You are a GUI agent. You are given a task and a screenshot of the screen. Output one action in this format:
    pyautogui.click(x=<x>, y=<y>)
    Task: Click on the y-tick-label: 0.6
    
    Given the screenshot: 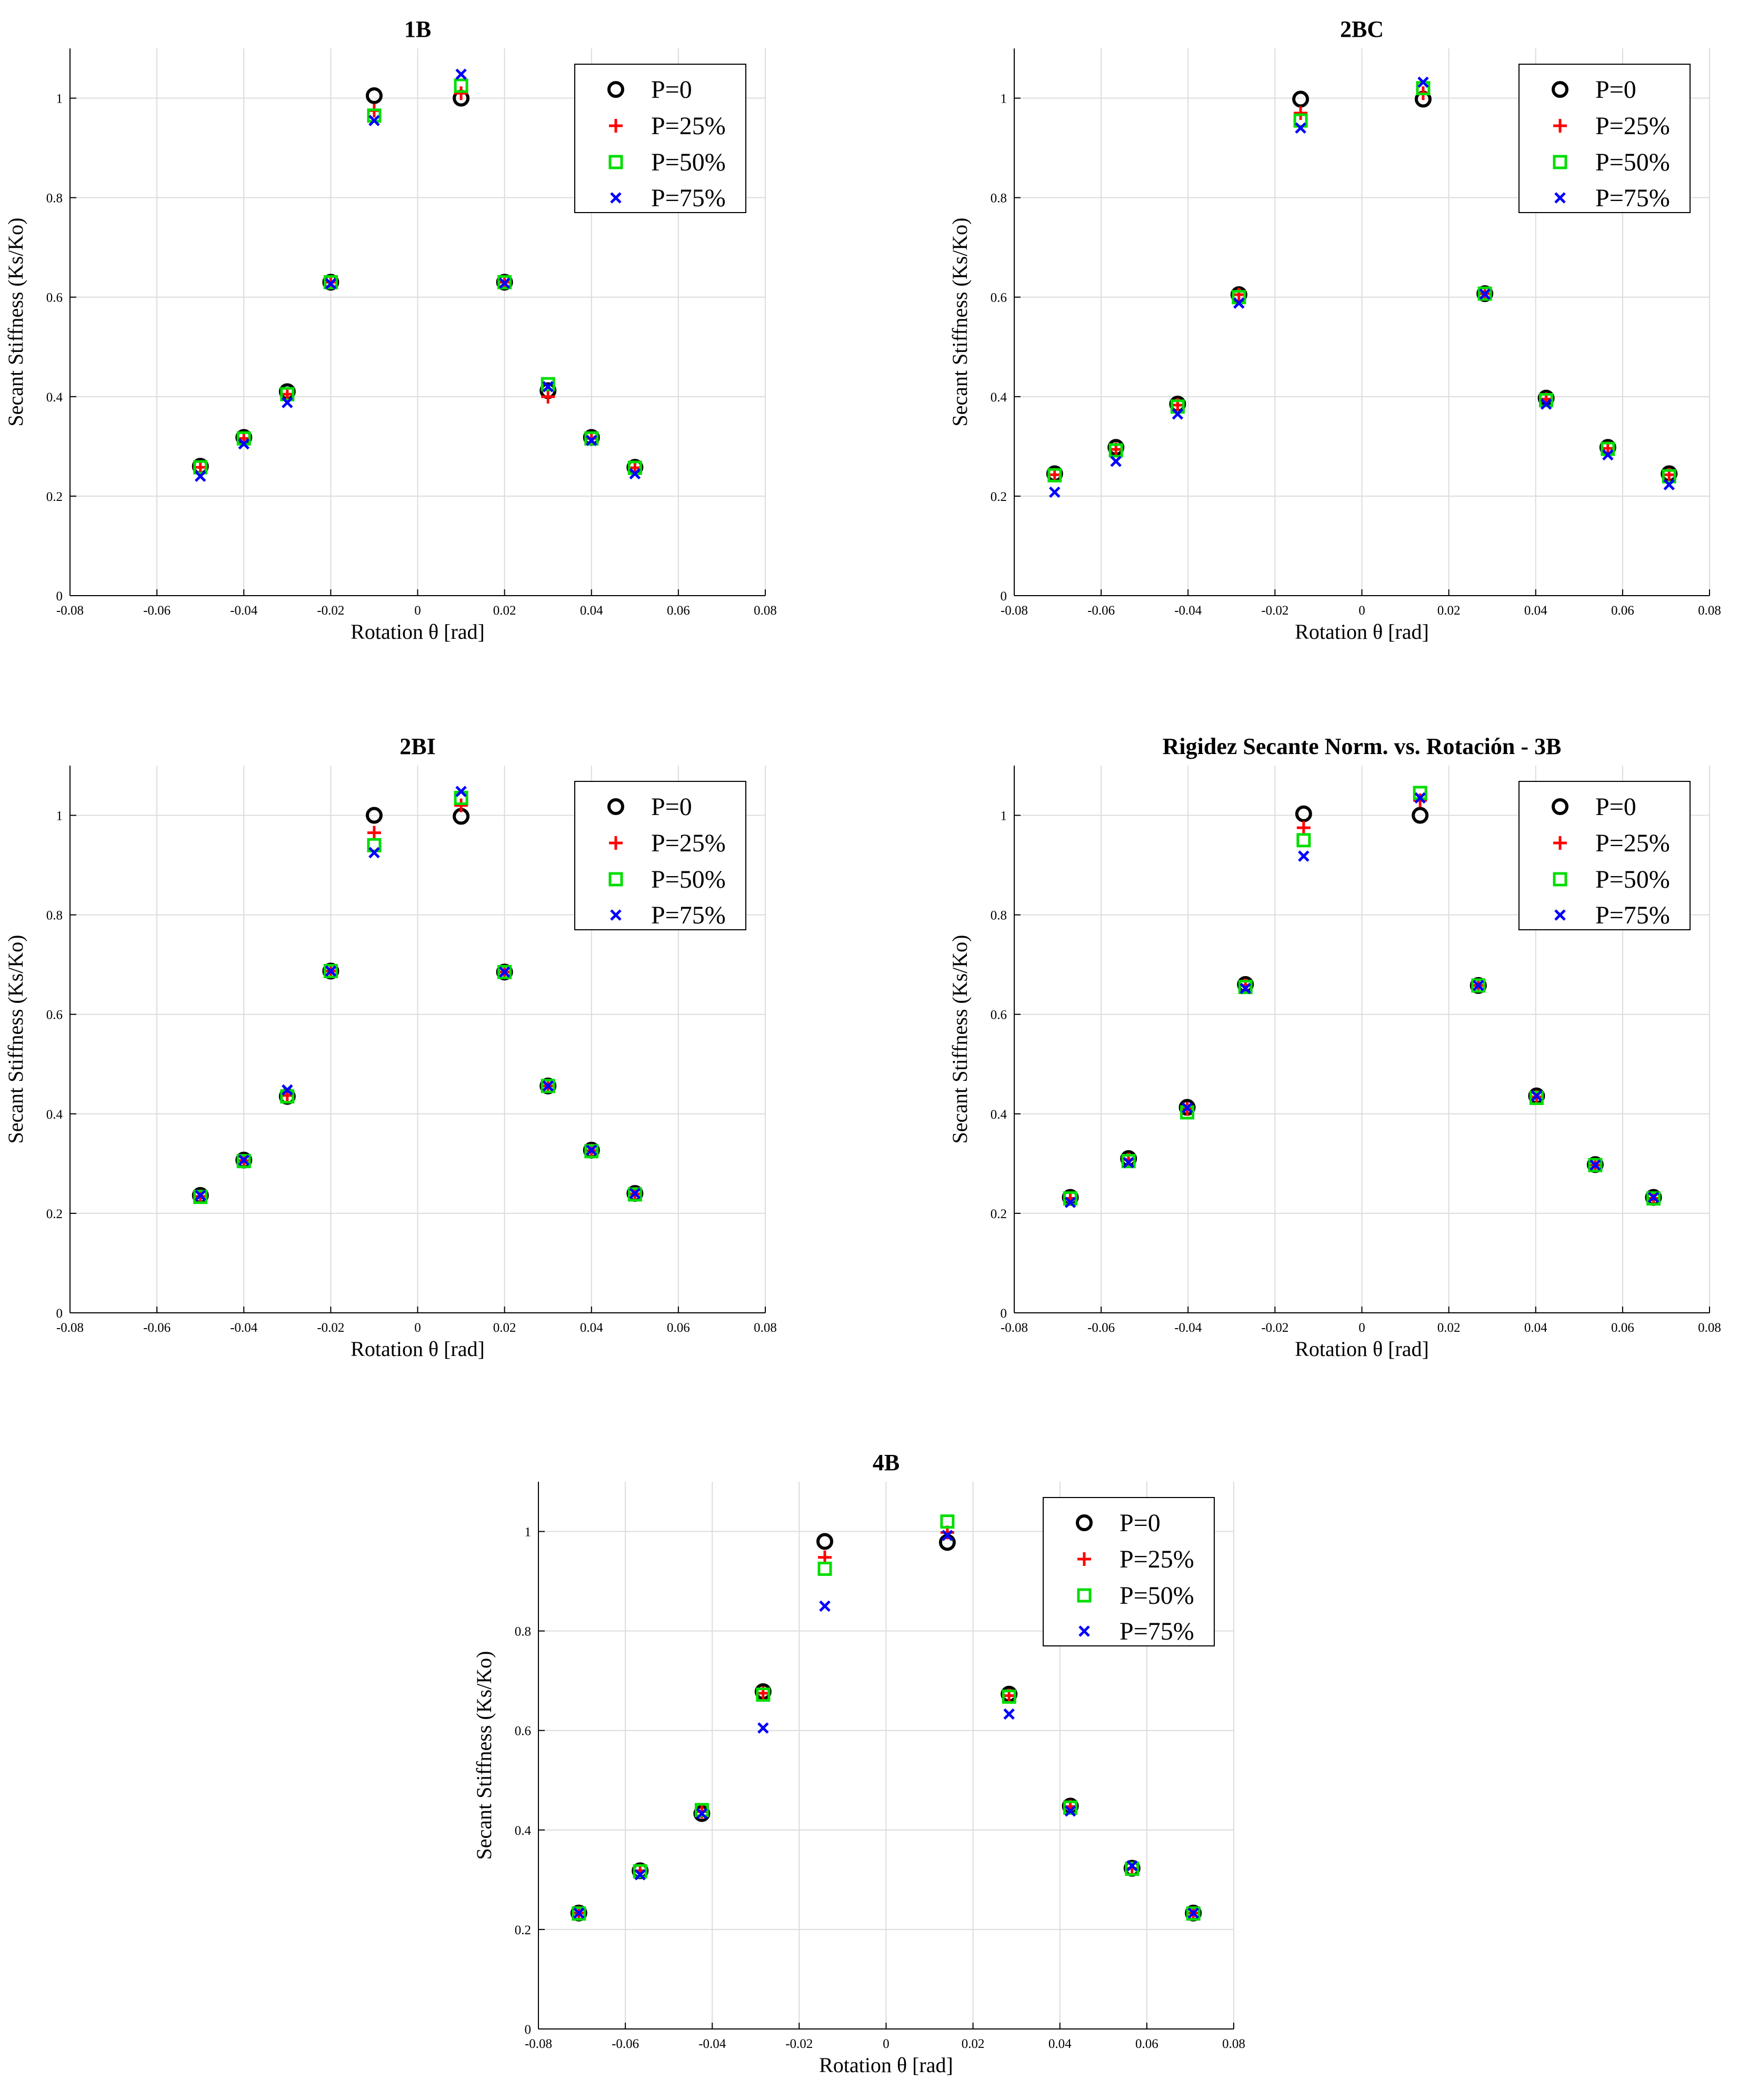 What is the action you would take?
    pyautogui.click(x=54, y=298)
    